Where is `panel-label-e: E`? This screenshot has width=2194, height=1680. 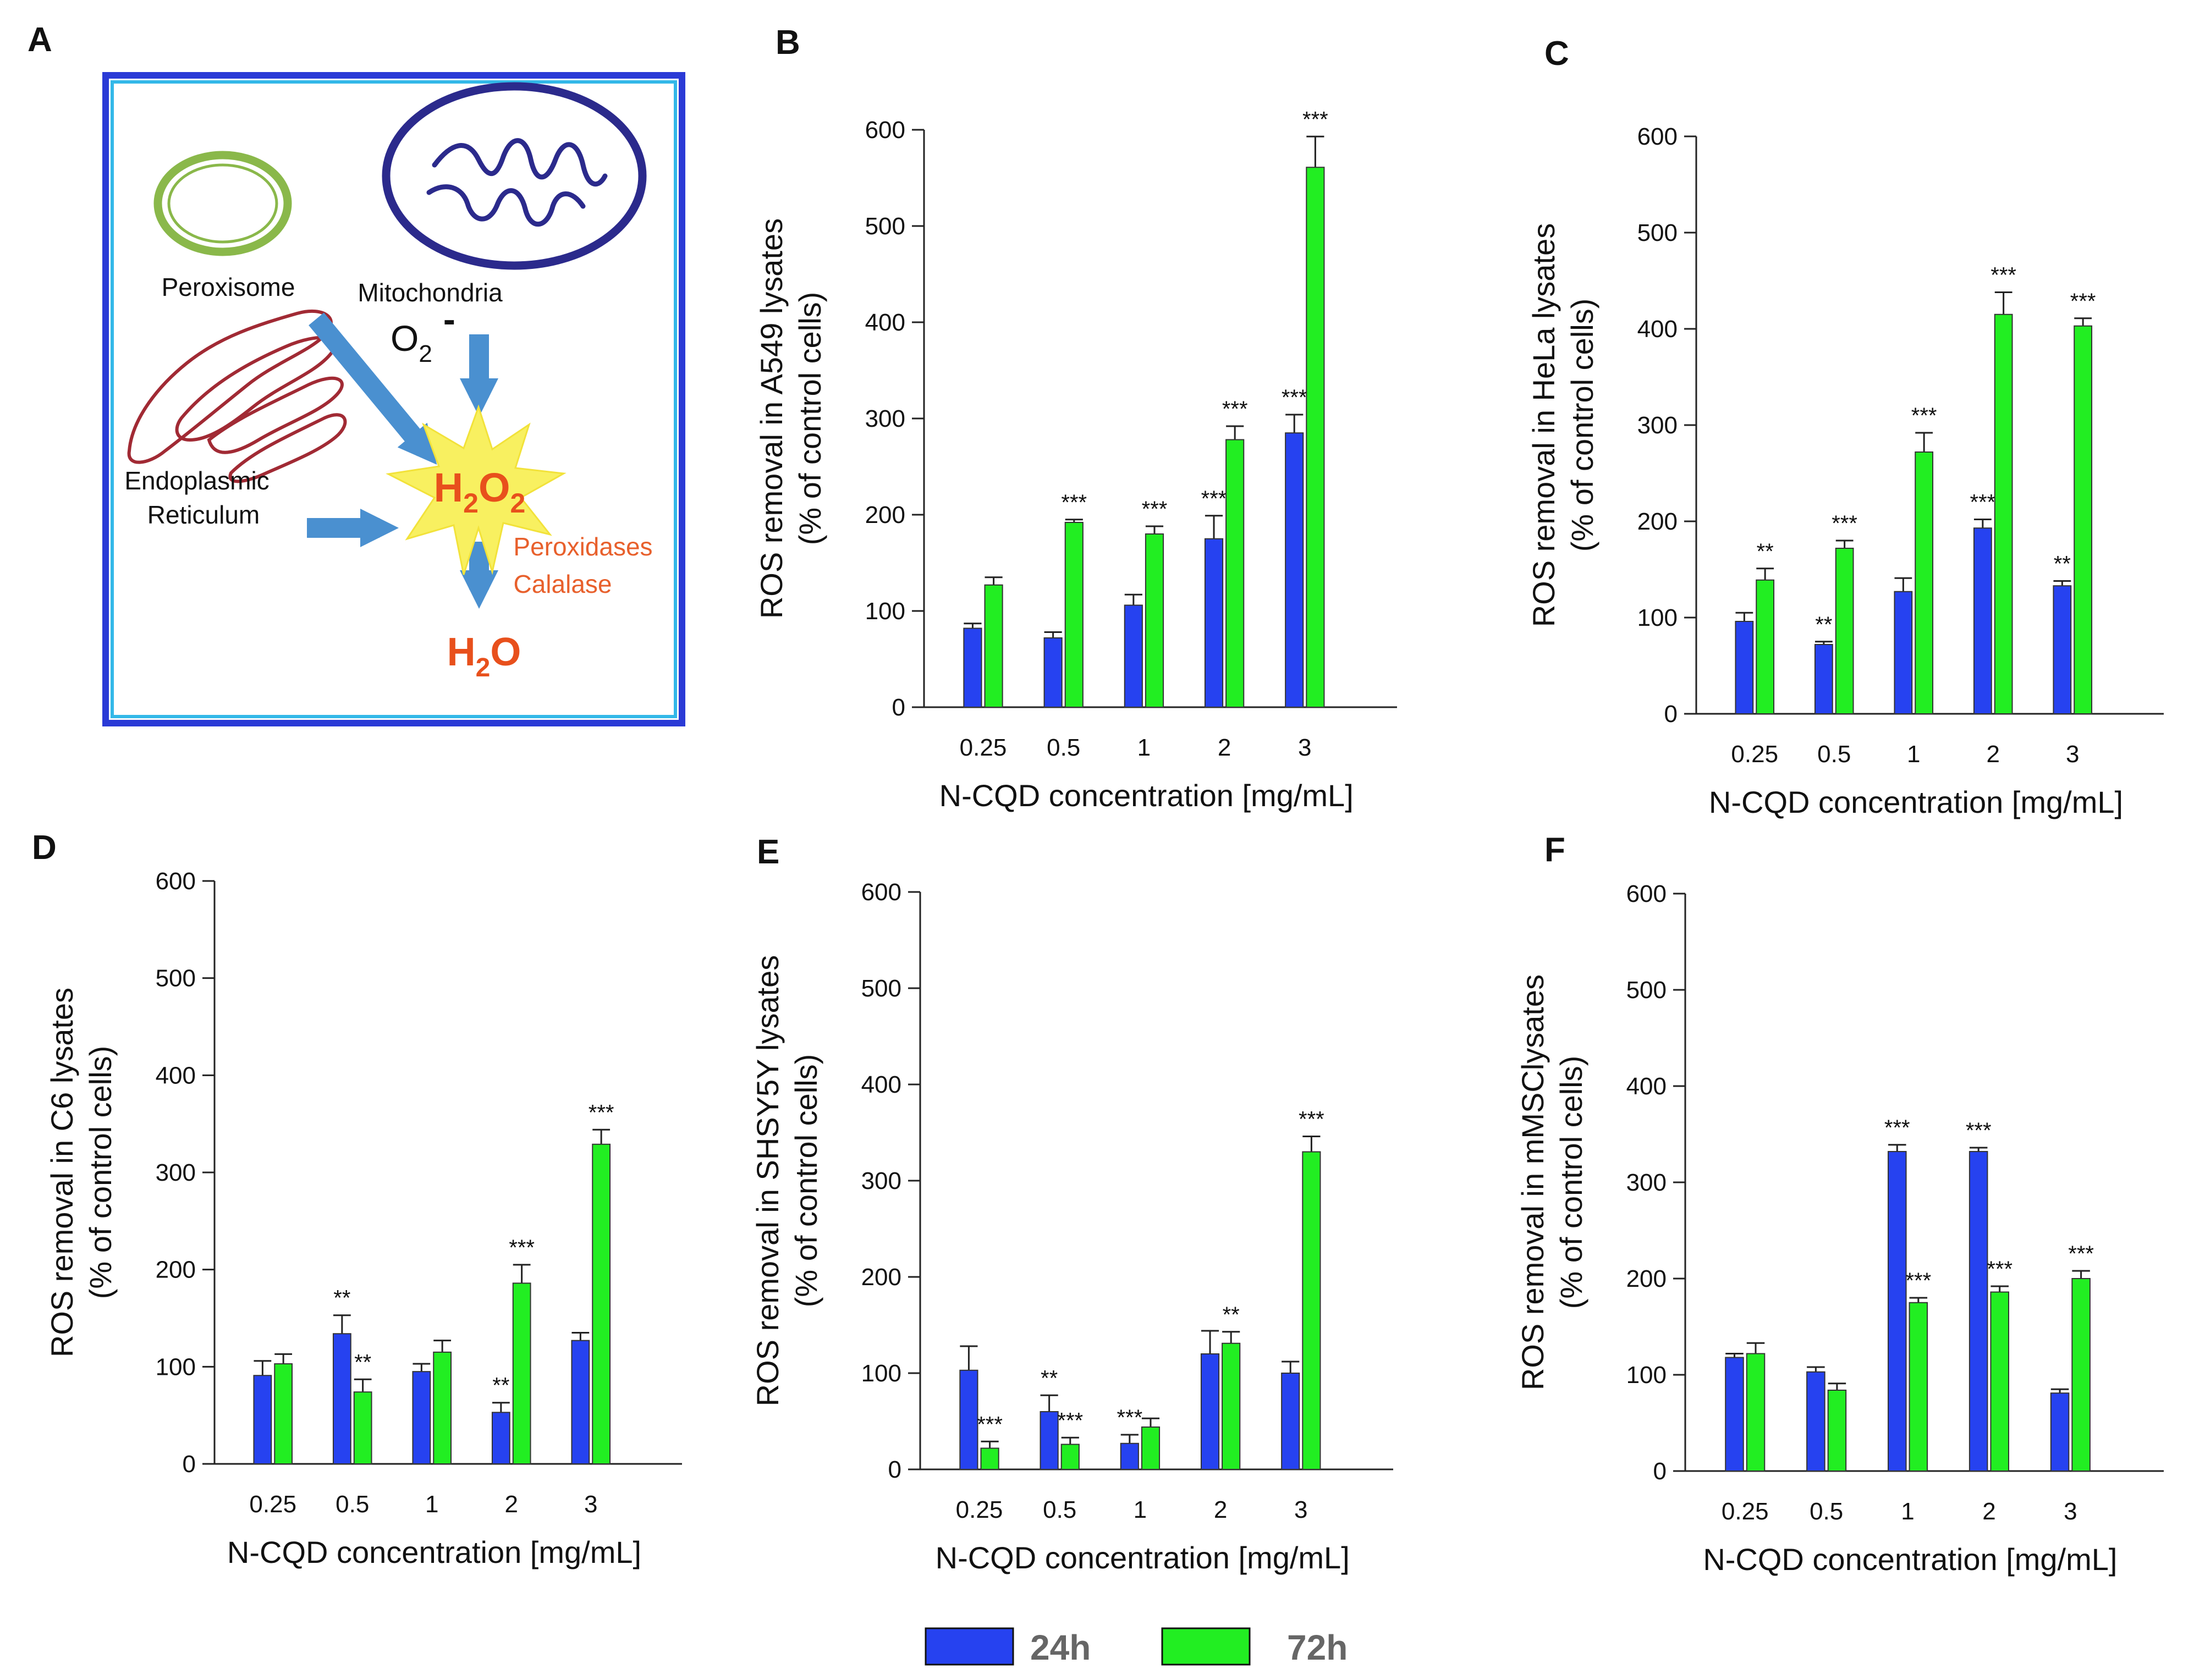 panel-label-e: E is located at coordinates (768, 852).